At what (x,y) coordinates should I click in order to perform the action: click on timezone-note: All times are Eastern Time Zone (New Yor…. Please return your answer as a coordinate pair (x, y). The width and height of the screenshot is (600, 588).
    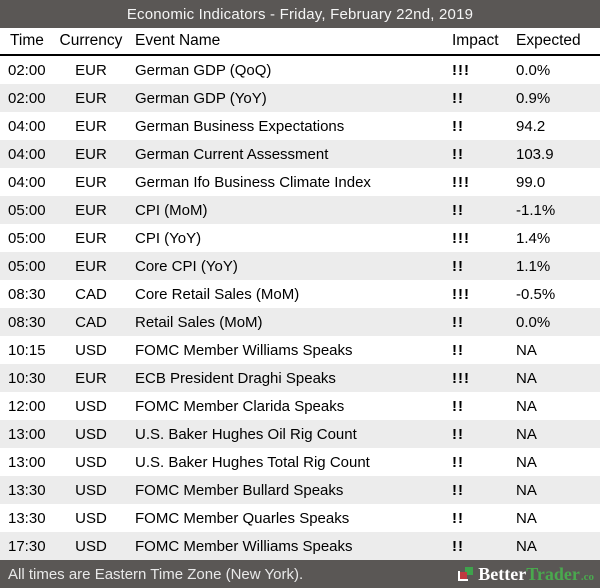
    Looking at the image, I should click on (156, 574).